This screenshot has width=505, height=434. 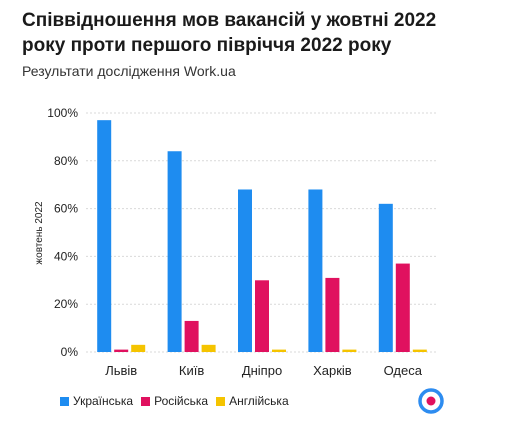 I want to click on y-tick-label: 100%, so click(x=62, y=113).